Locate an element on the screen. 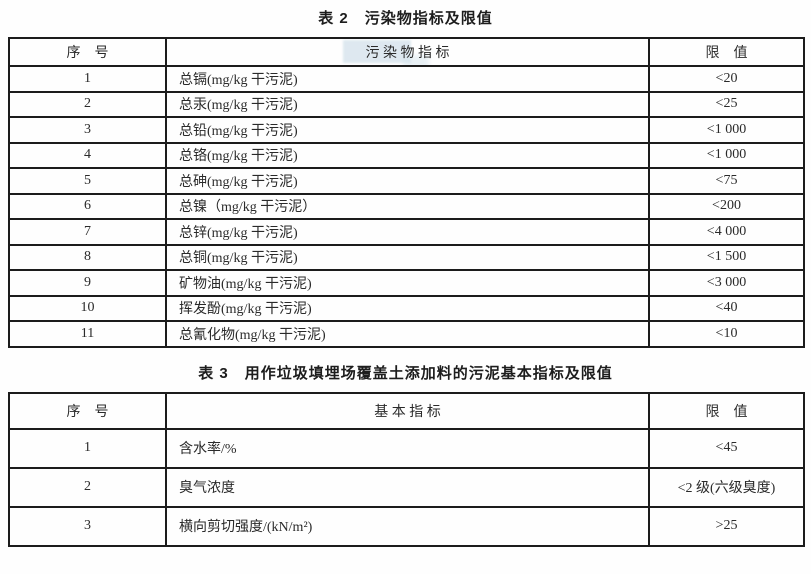 This screenshot has height=574, width=811. table-row: 9 矿物油(mg/kg 干污泥) <3 000 is located at coordinates (406, 283).